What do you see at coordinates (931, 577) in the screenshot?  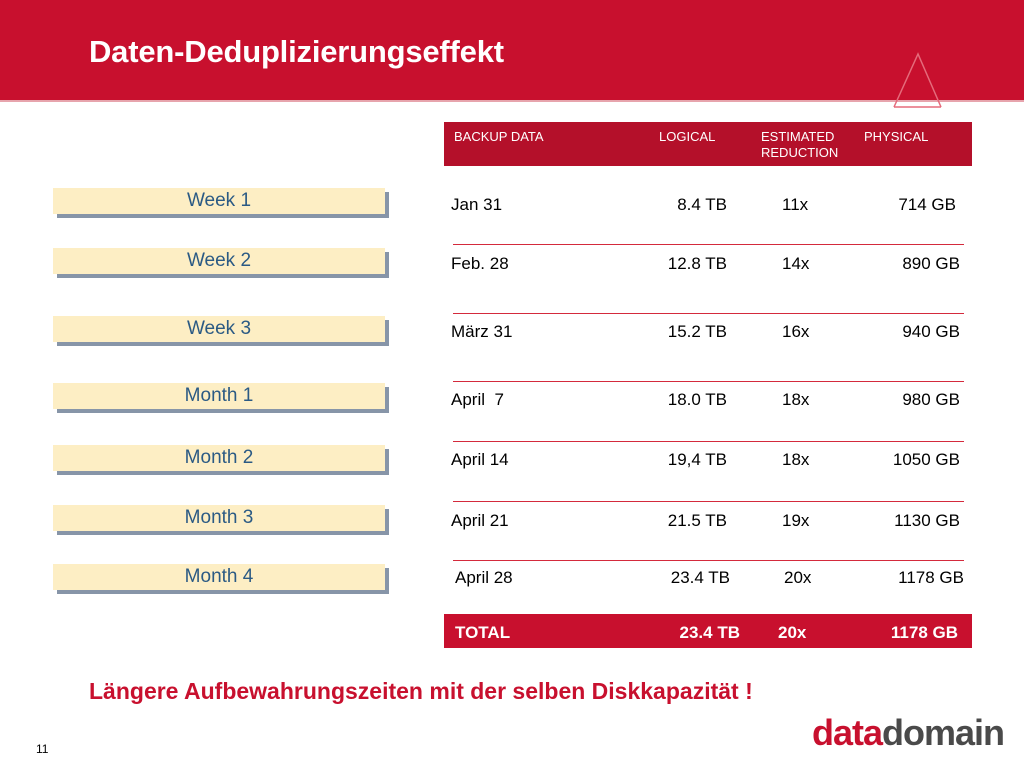 I see `row-physical: 1178 GB` at bounding box center [931, 577].